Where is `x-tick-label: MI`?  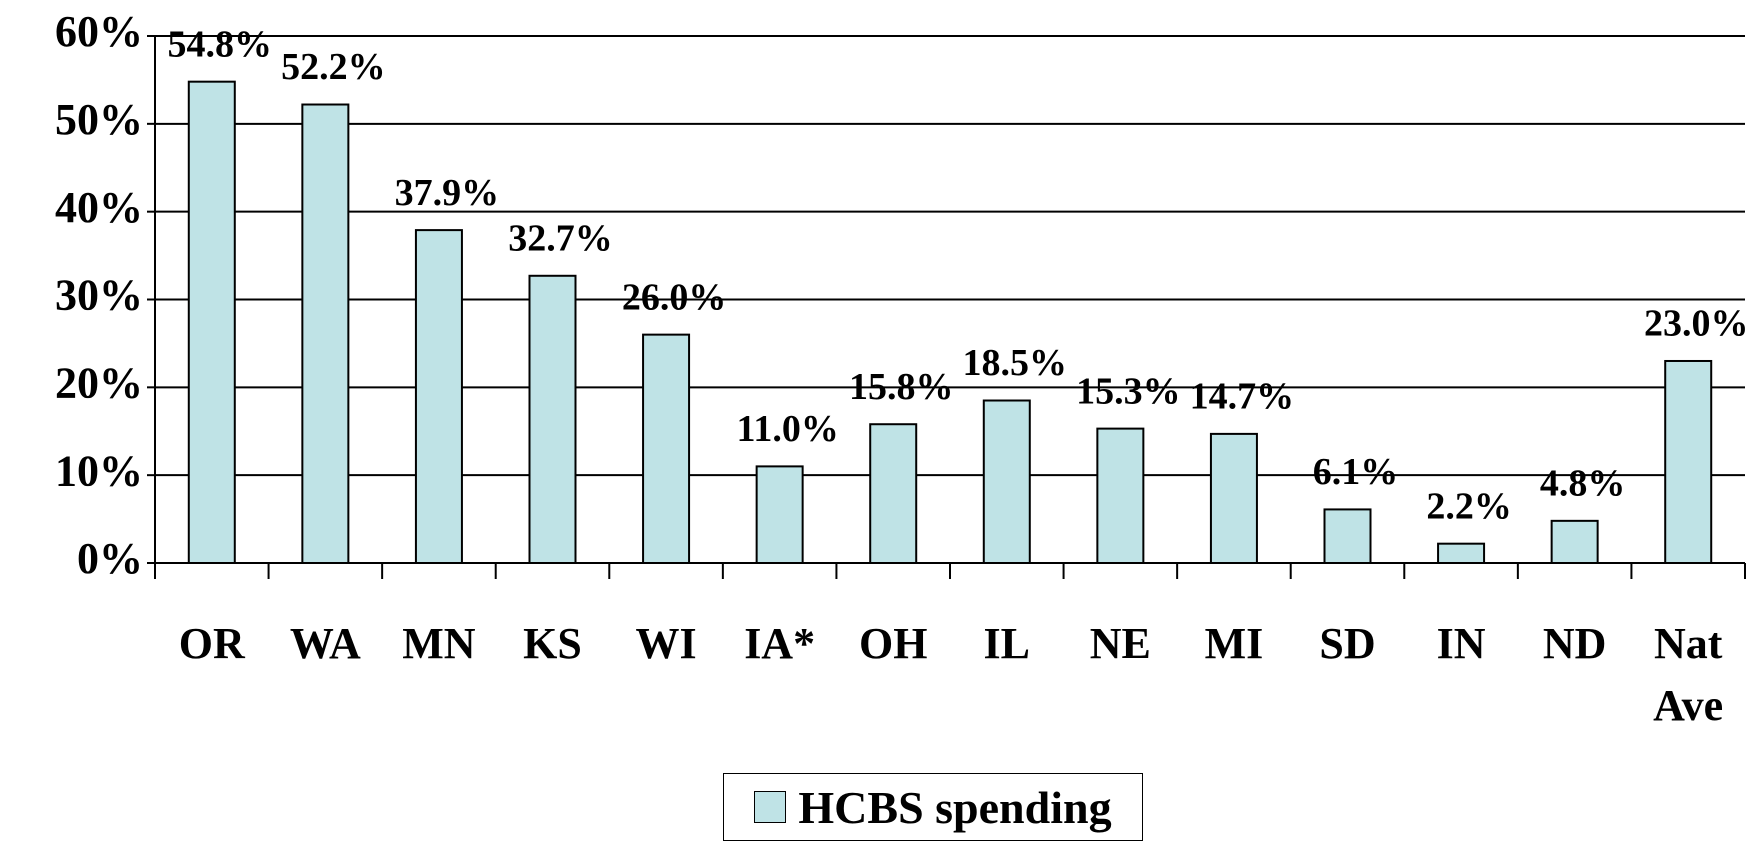 x-tick-label: MI is located at coordinates (1234, 643).